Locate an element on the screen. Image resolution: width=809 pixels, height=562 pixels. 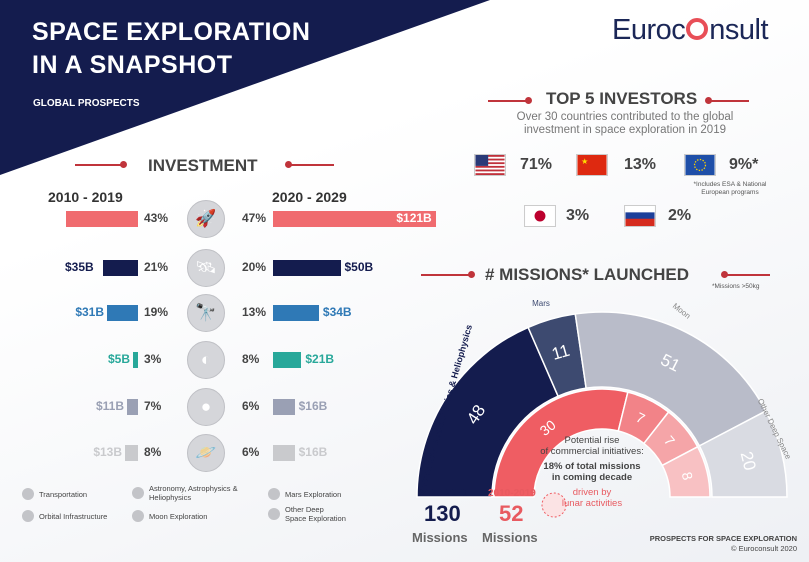
moon-decoration-icon is located at coordinates (554, 505).